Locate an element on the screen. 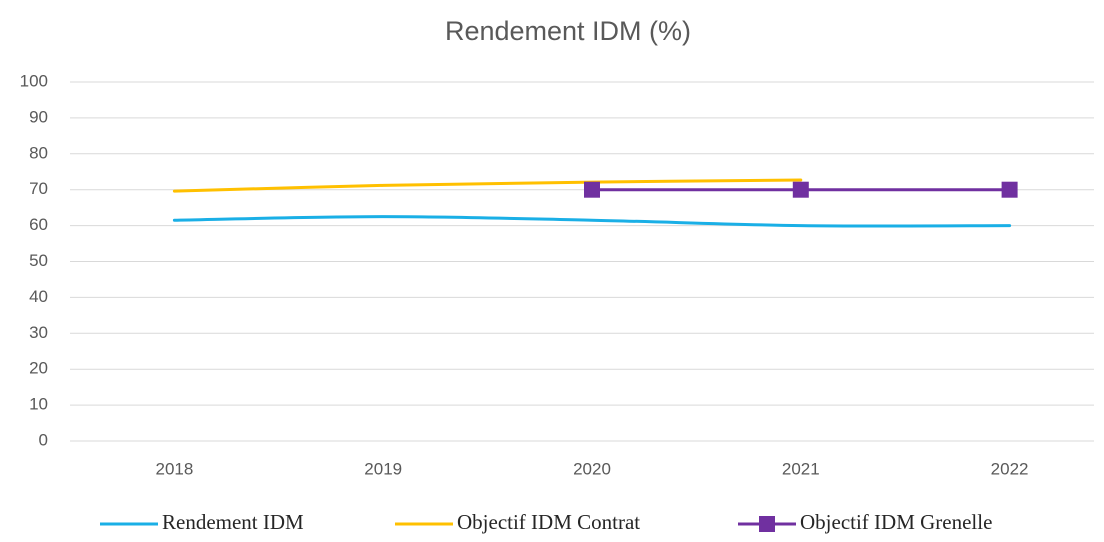  chart-title: Rendement IDM (%) is located at coordinates (568, 31).